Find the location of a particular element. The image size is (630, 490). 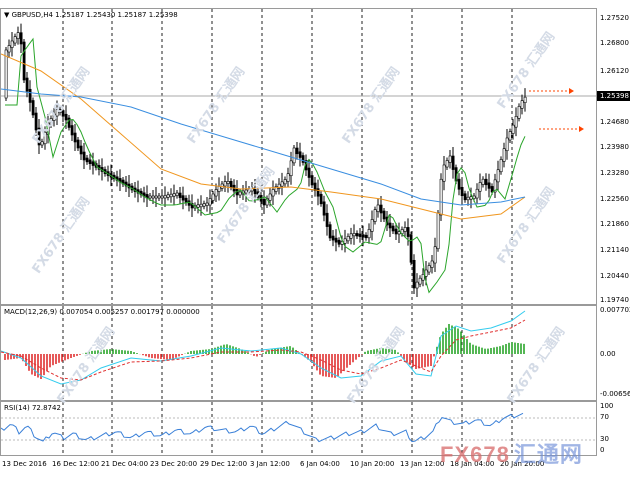

rsi-canvas is located at coordinates (299, 429).